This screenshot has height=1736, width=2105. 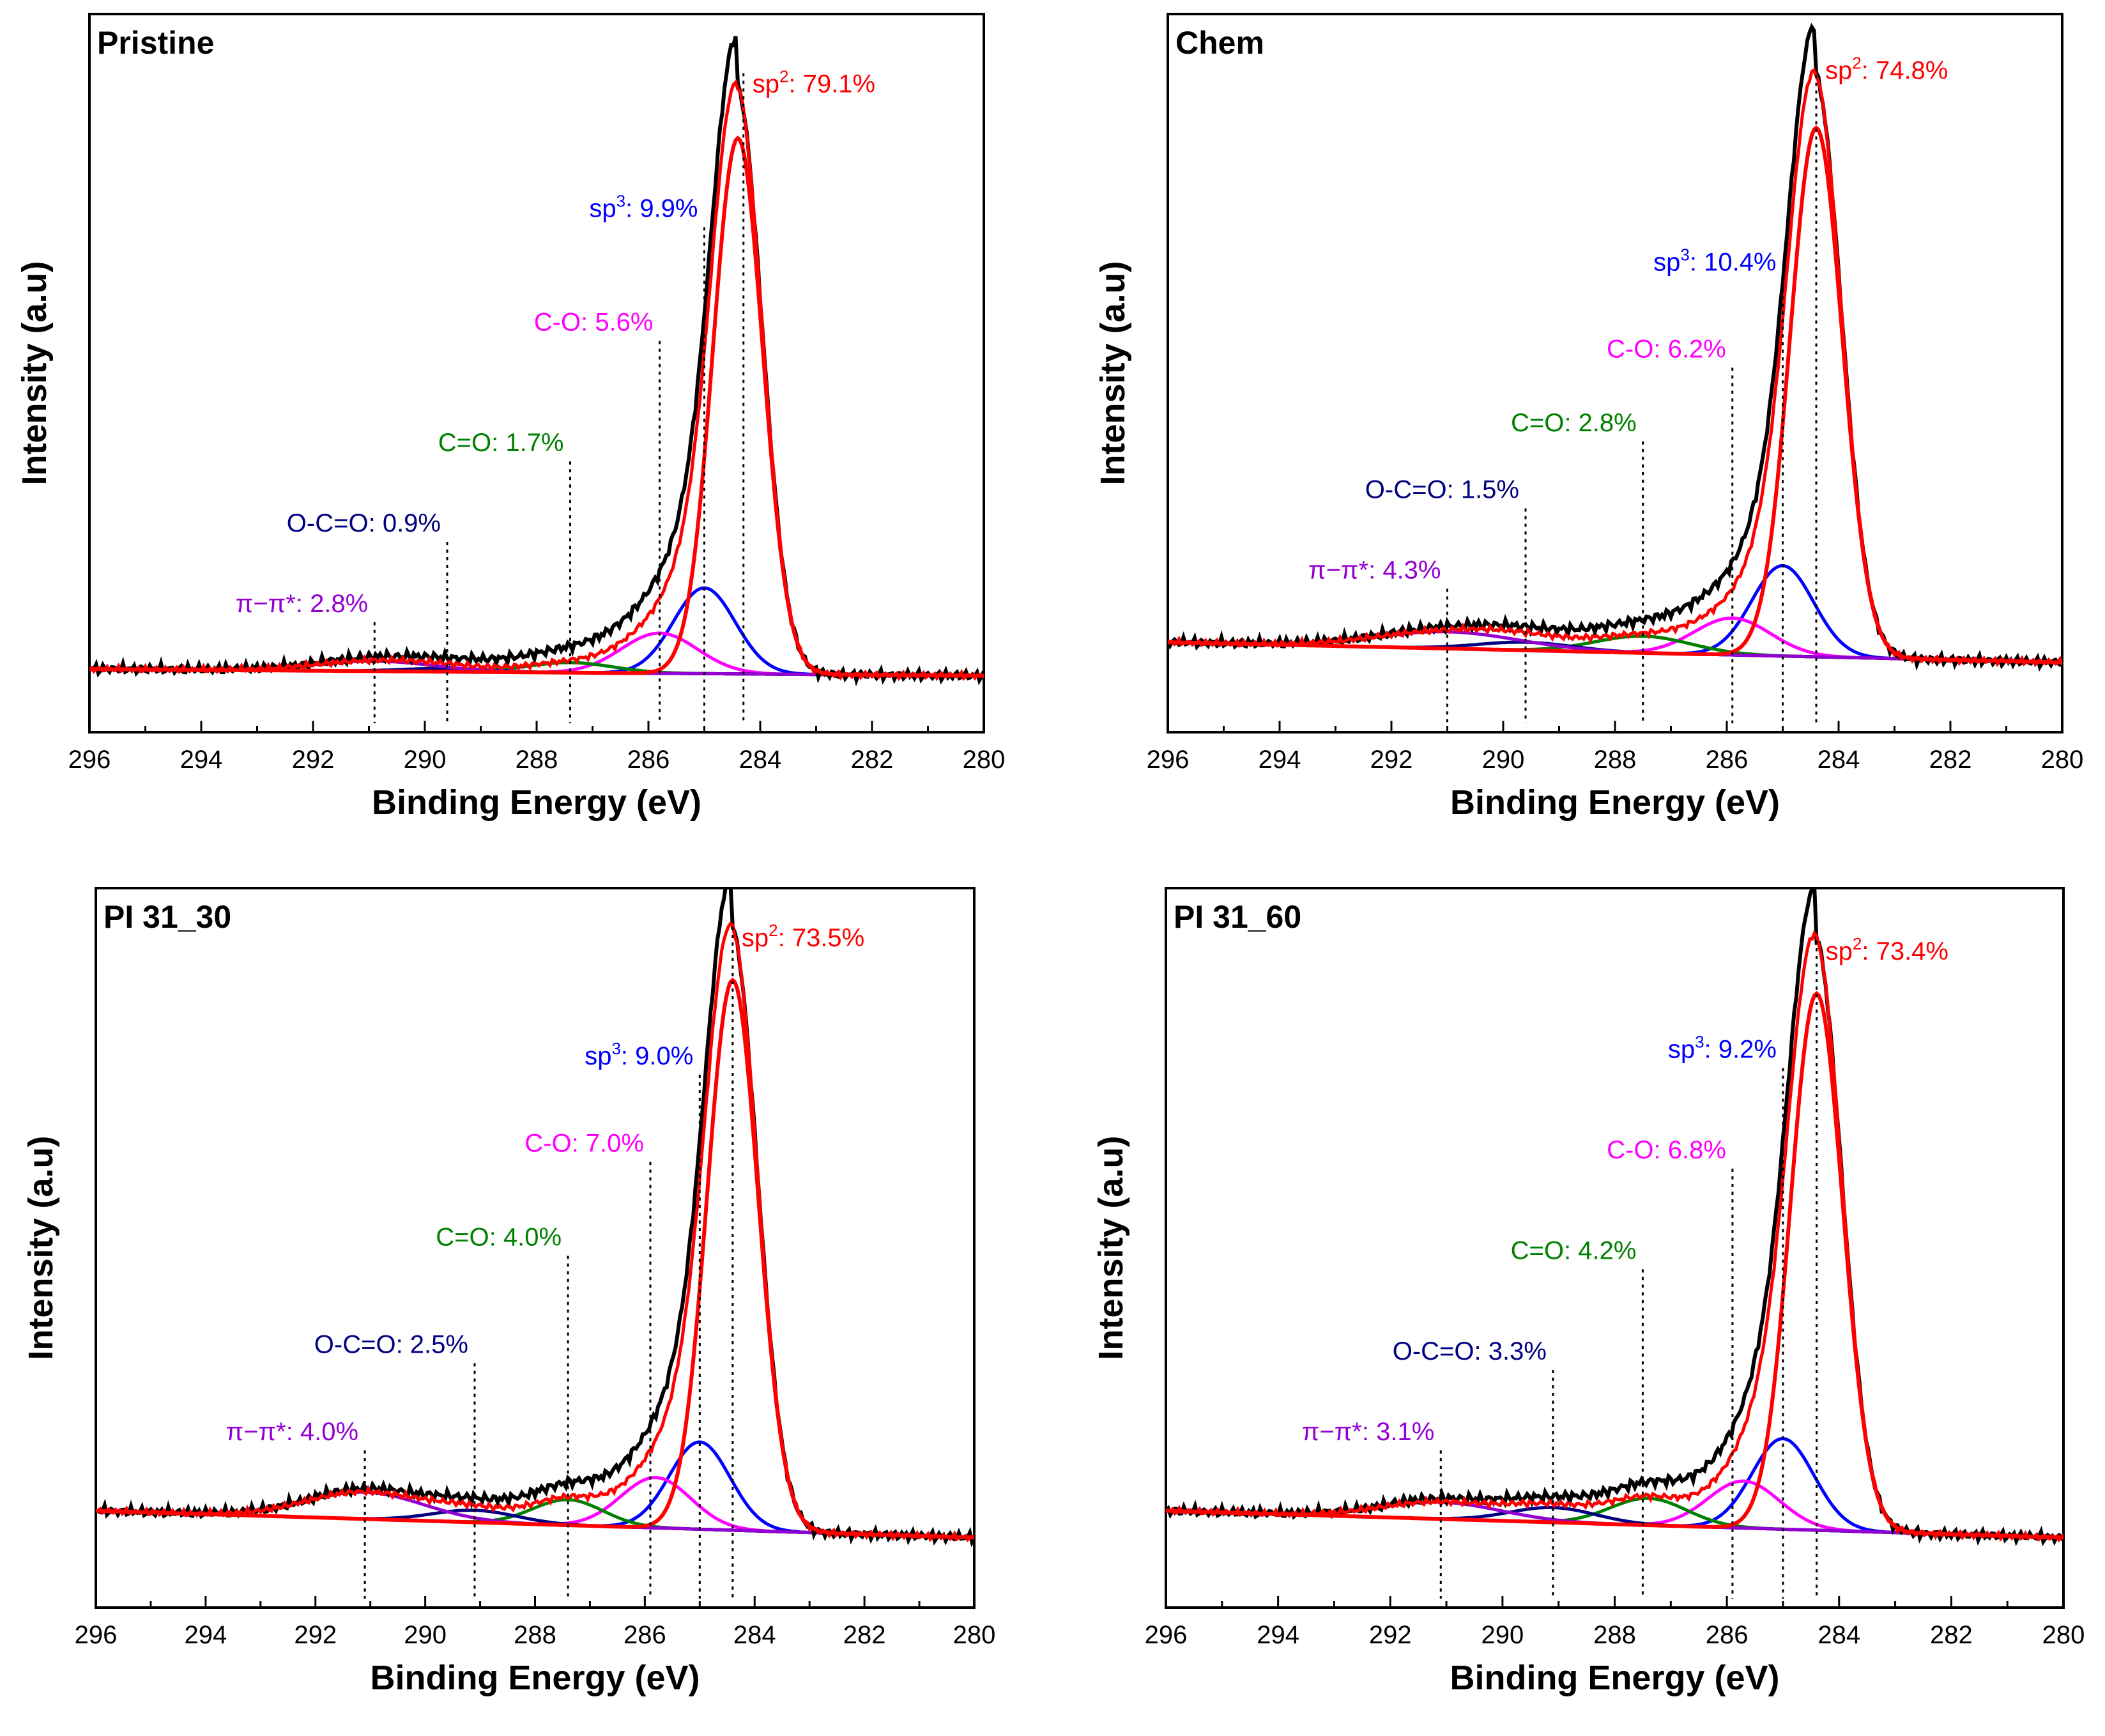 I want to click on peak-label-: π−π*: 4.3%, so click(x=1374, y=570).